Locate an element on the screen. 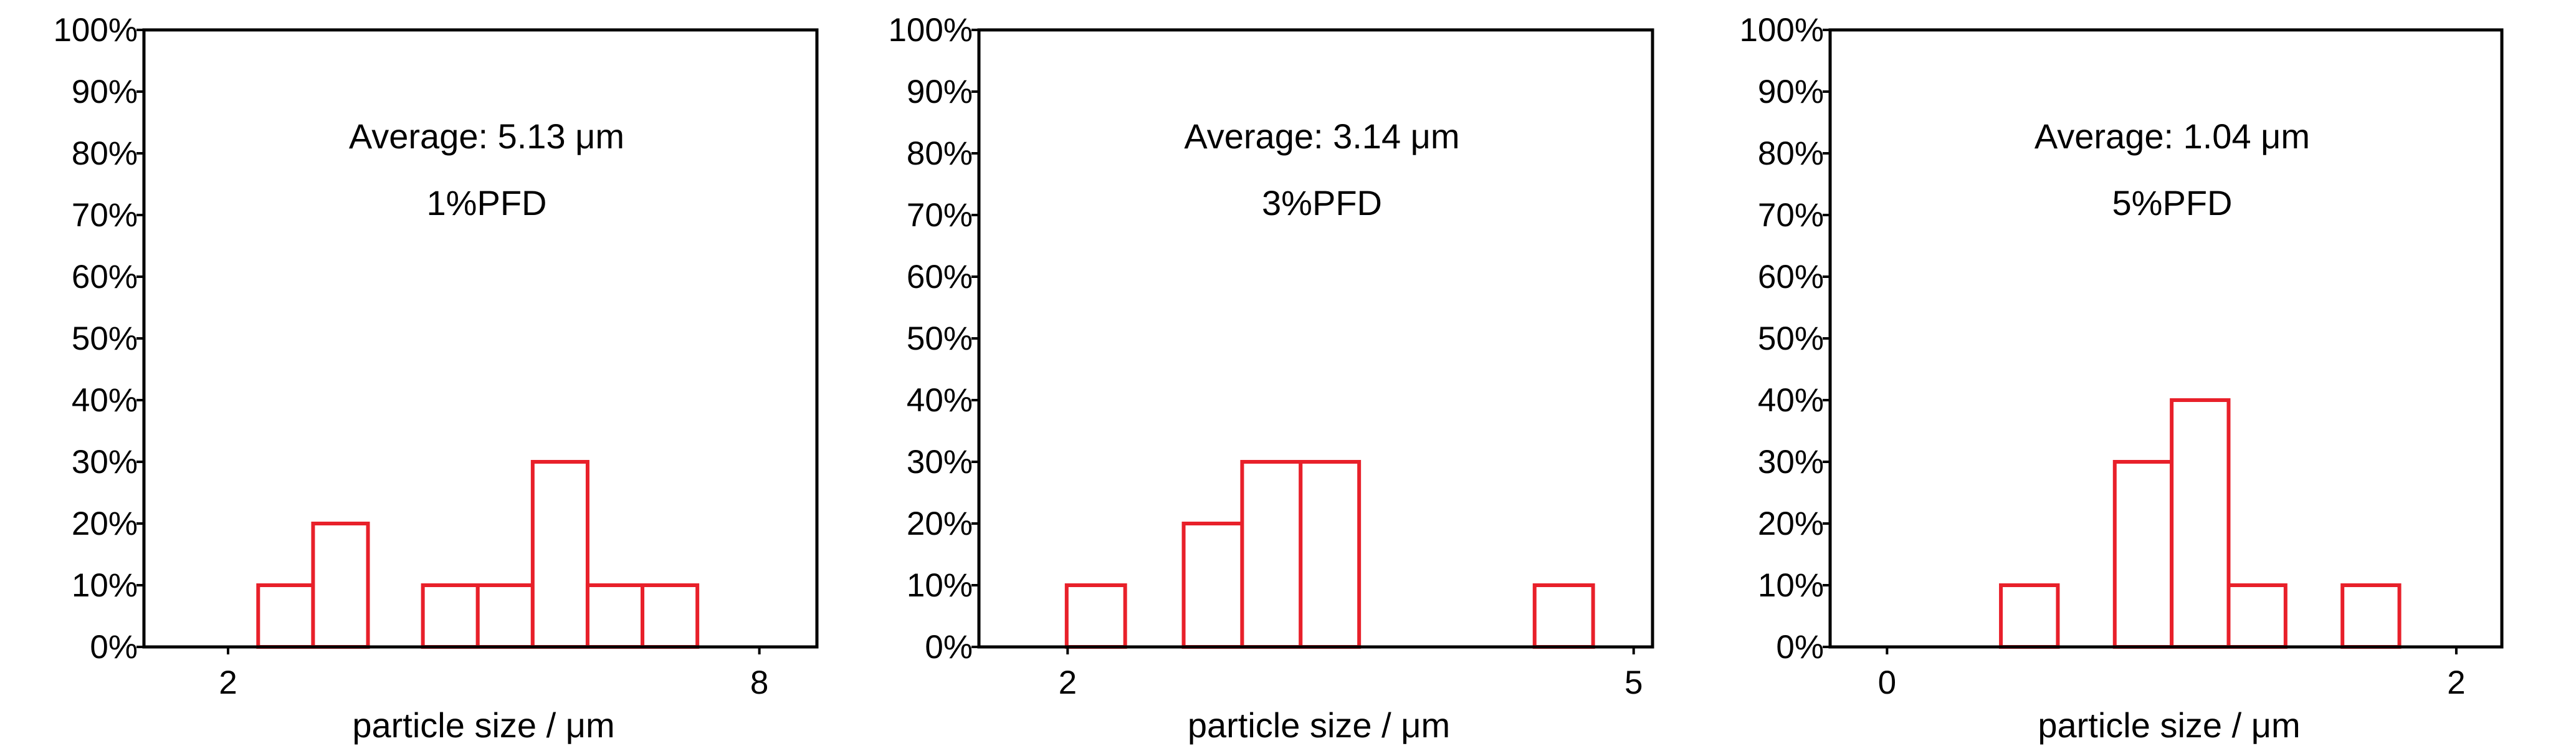  sample-label: 3%PFD is located at coordinates (1322, 202).